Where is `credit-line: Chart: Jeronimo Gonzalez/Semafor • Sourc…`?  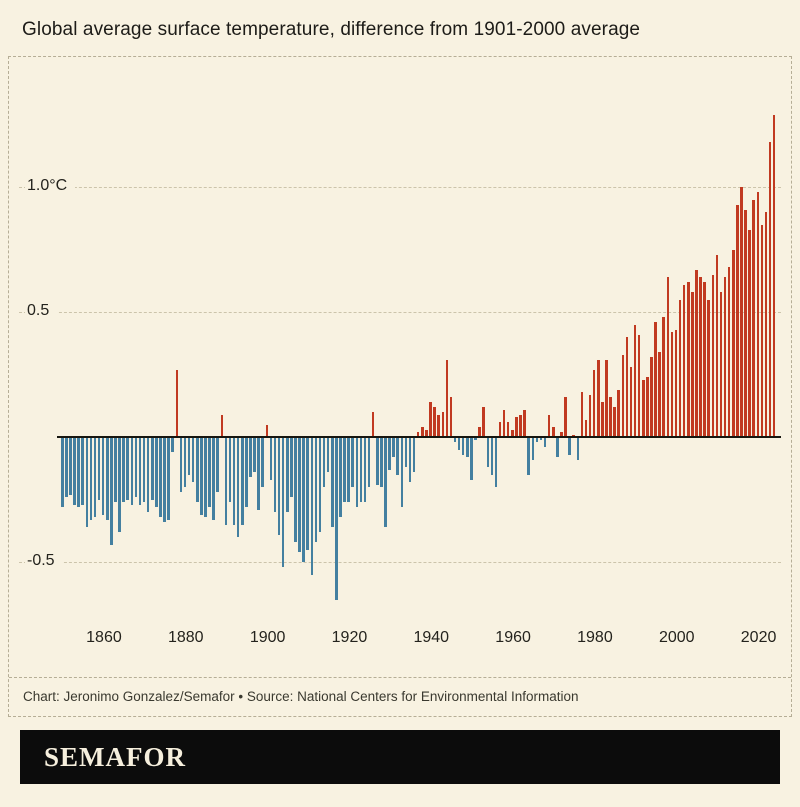
credit-line: Chart: Jeronimo Gonzalez/Semafor • Sourc… is located at coordinates (400, 696).